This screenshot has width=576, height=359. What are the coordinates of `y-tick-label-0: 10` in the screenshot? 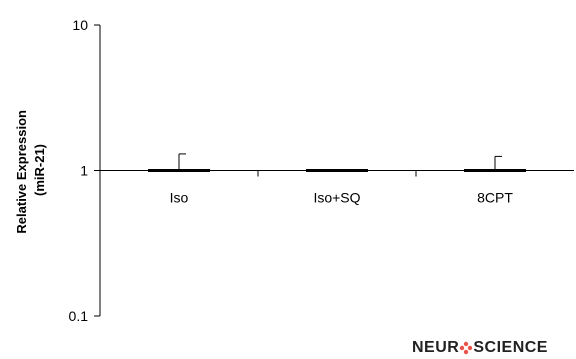 It's located at (80, 25).